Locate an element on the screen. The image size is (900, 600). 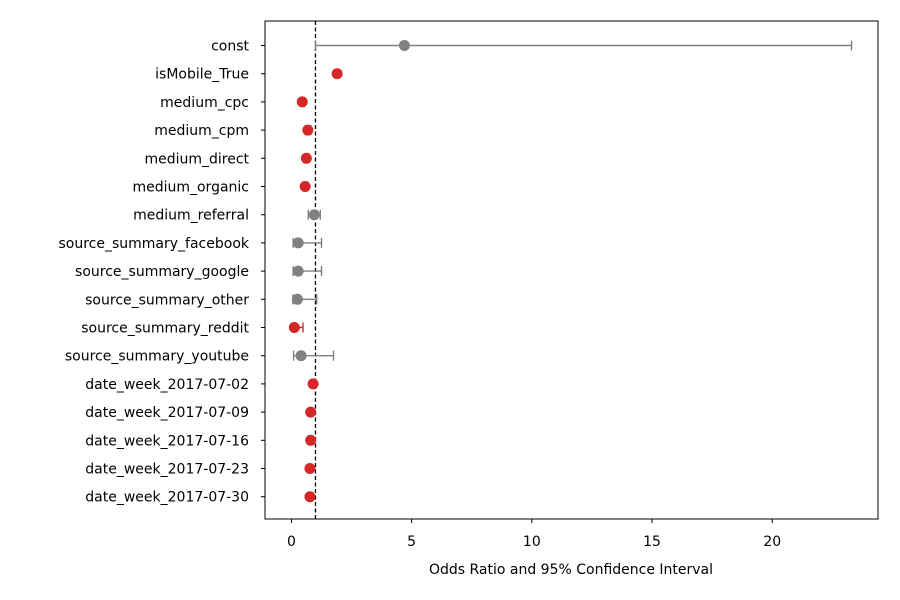
y-tick-label: medium_cpm is located at coordinates (201, 131).